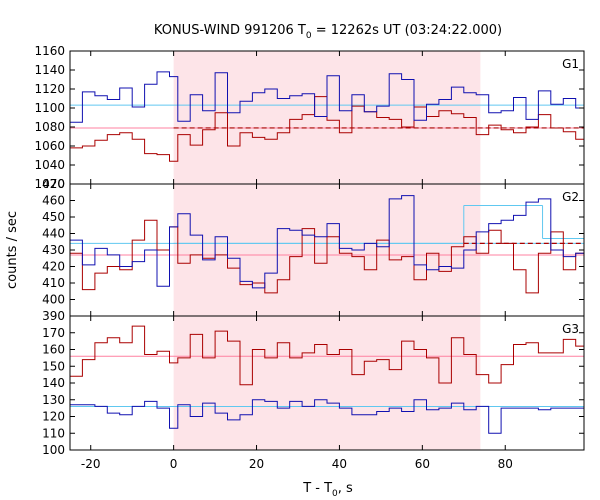 This screenshot has width=600, height=500. Describe the element at coordinates (53, 283) in the screenshot. I see `y-tick-label: 410` at that location.